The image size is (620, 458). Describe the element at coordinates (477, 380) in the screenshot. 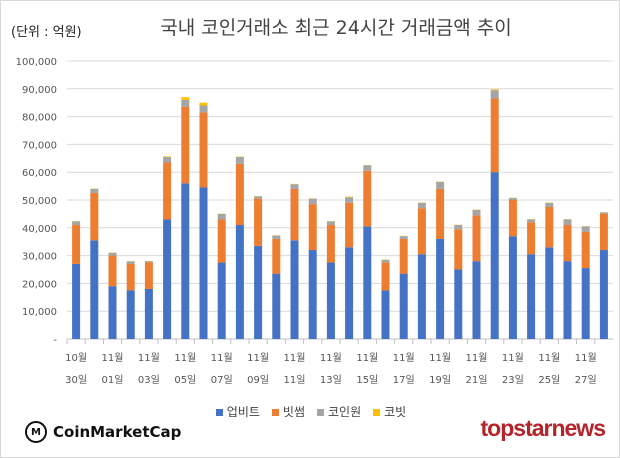

I see `x-tick-label: 21일` at that location.